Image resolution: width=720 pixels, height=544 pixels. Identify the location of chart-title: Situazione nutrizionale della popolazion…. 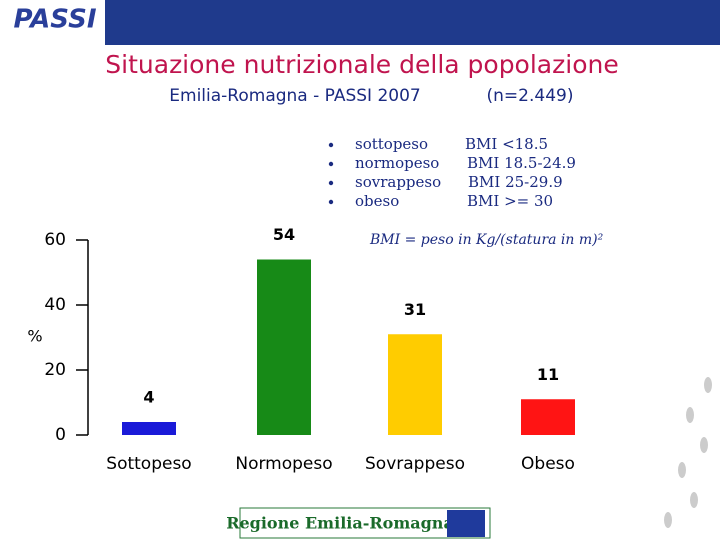
(361, 64).